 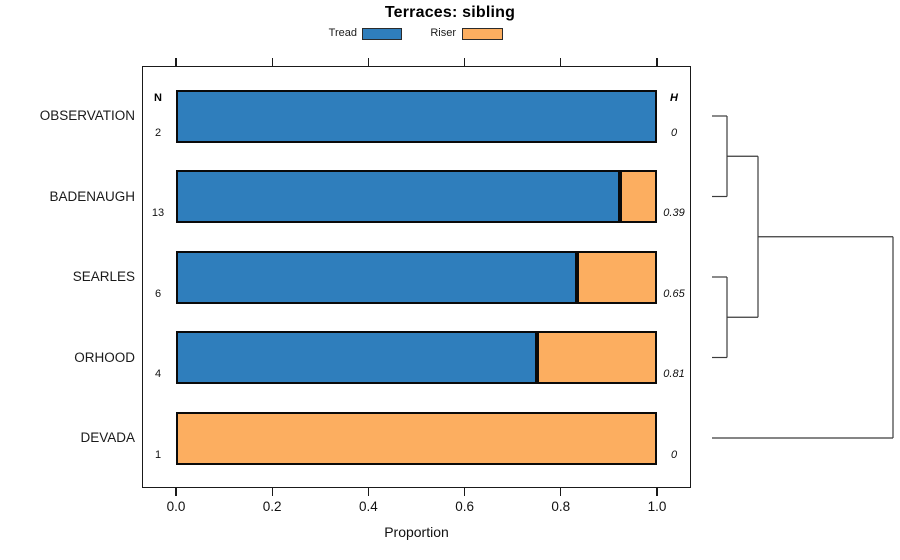 I want to click on h-value: 0.39, so click(x=674, y=213).